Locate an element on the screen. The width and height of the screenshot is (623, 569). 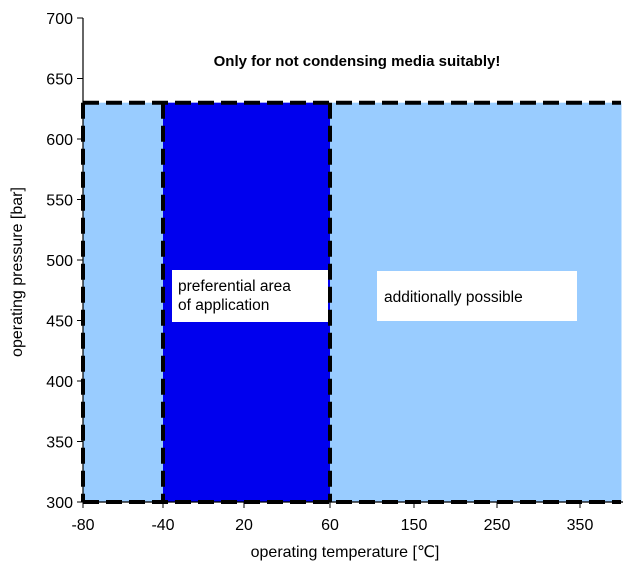
y-tick-label: 550 is located at coordinates (59, 201).